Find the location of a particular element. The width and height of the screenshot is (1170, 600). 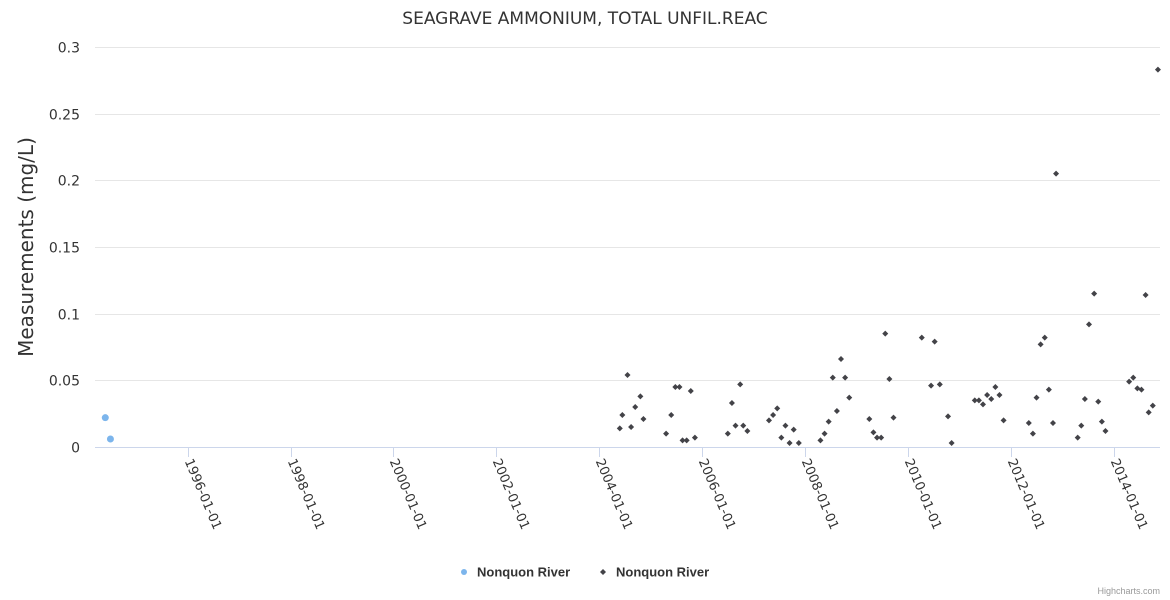

legend: Nonquon River Nonquon River is located at coordinates (585, 572).